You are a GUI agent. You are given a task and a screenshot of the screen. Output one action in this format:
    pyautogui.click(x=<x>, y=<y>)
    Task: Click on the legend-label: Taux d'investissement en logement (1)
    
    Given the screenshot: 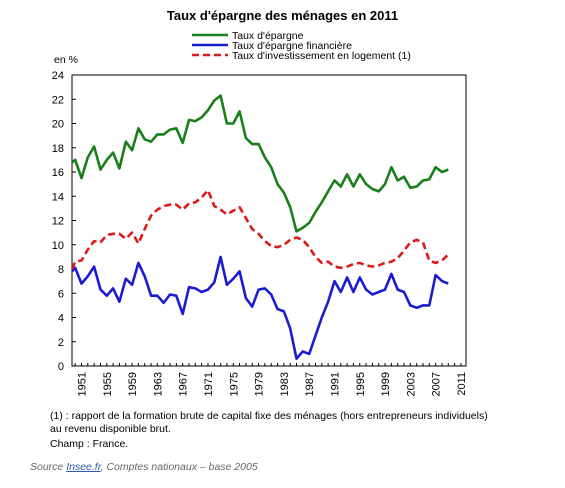 What is the action you would take?
    pyautogui.click(x=321, y=56)
    